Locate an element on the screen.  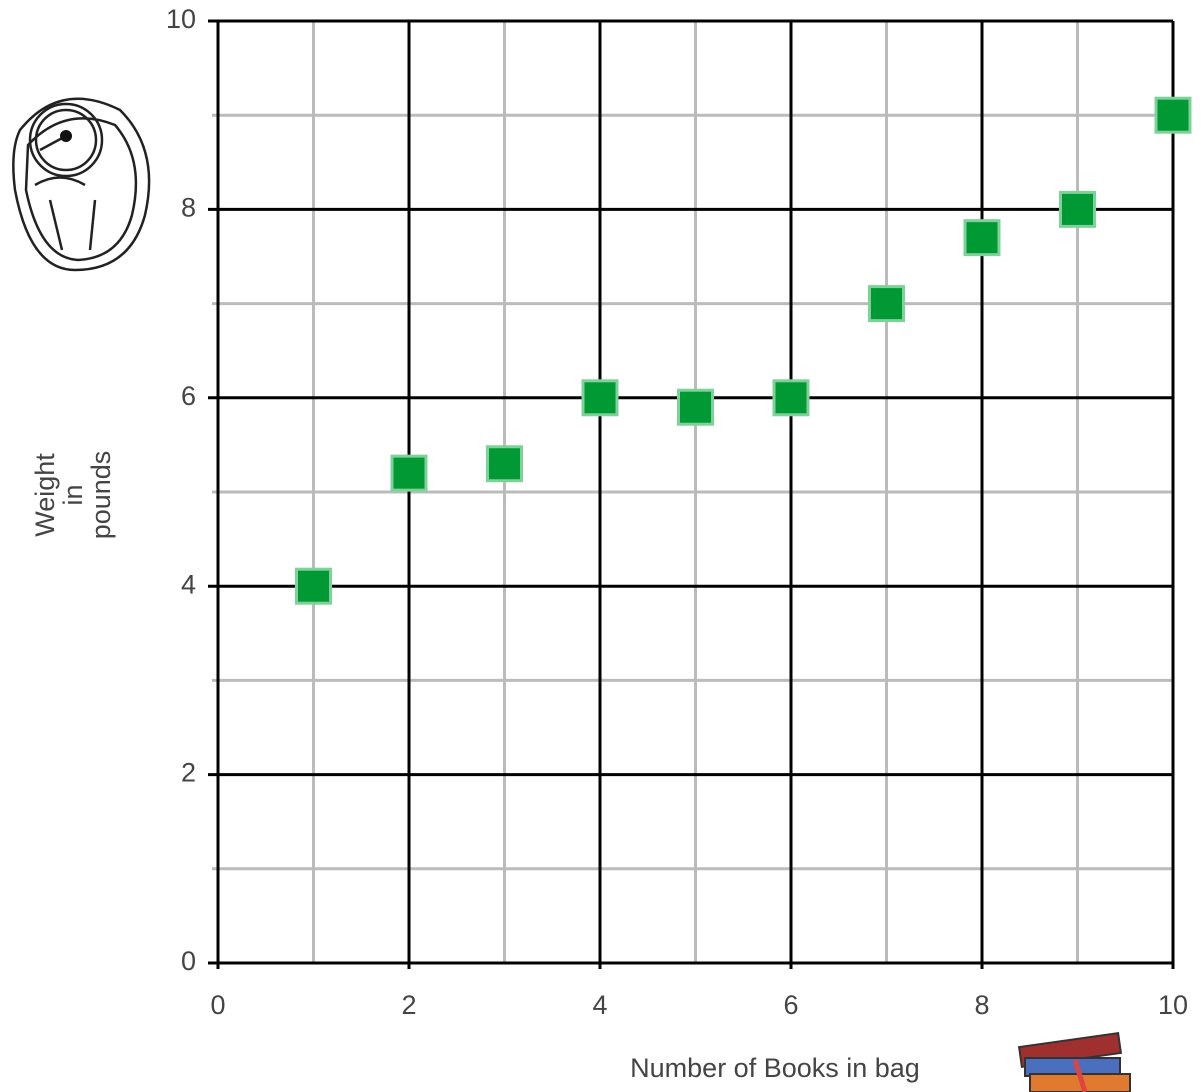
x-tick-label: 0 is located at coordinates (217, 1005).